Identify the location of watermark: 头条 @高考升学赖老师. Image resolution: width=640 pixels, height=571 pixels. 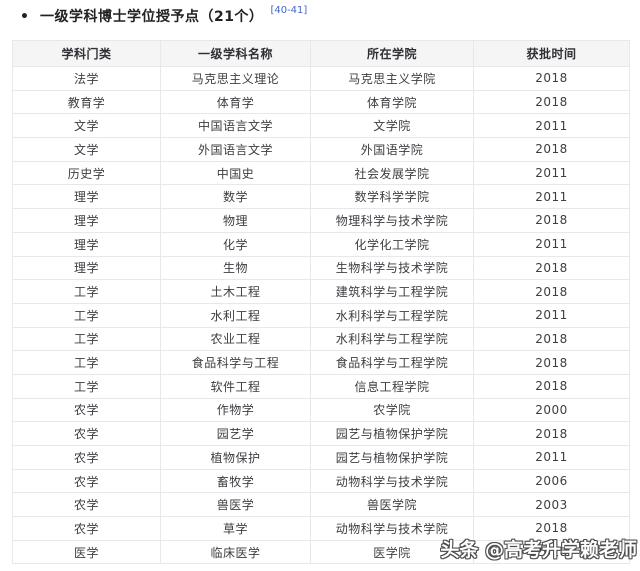
(538, 550).